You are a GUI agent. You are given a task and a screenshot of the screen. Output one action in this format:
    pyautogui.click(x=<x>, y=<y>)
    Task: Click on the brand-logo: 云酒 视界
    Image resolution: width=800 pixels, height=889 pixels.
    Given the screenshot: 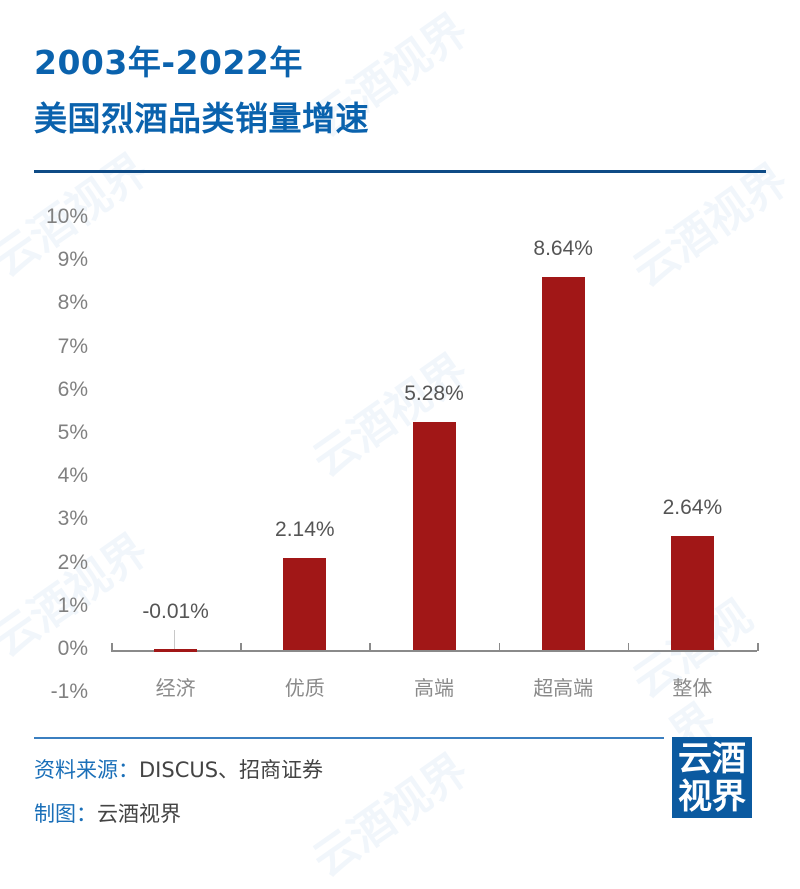 What is the action you would take?
    pyautogui.click(x=712, y=777)
    